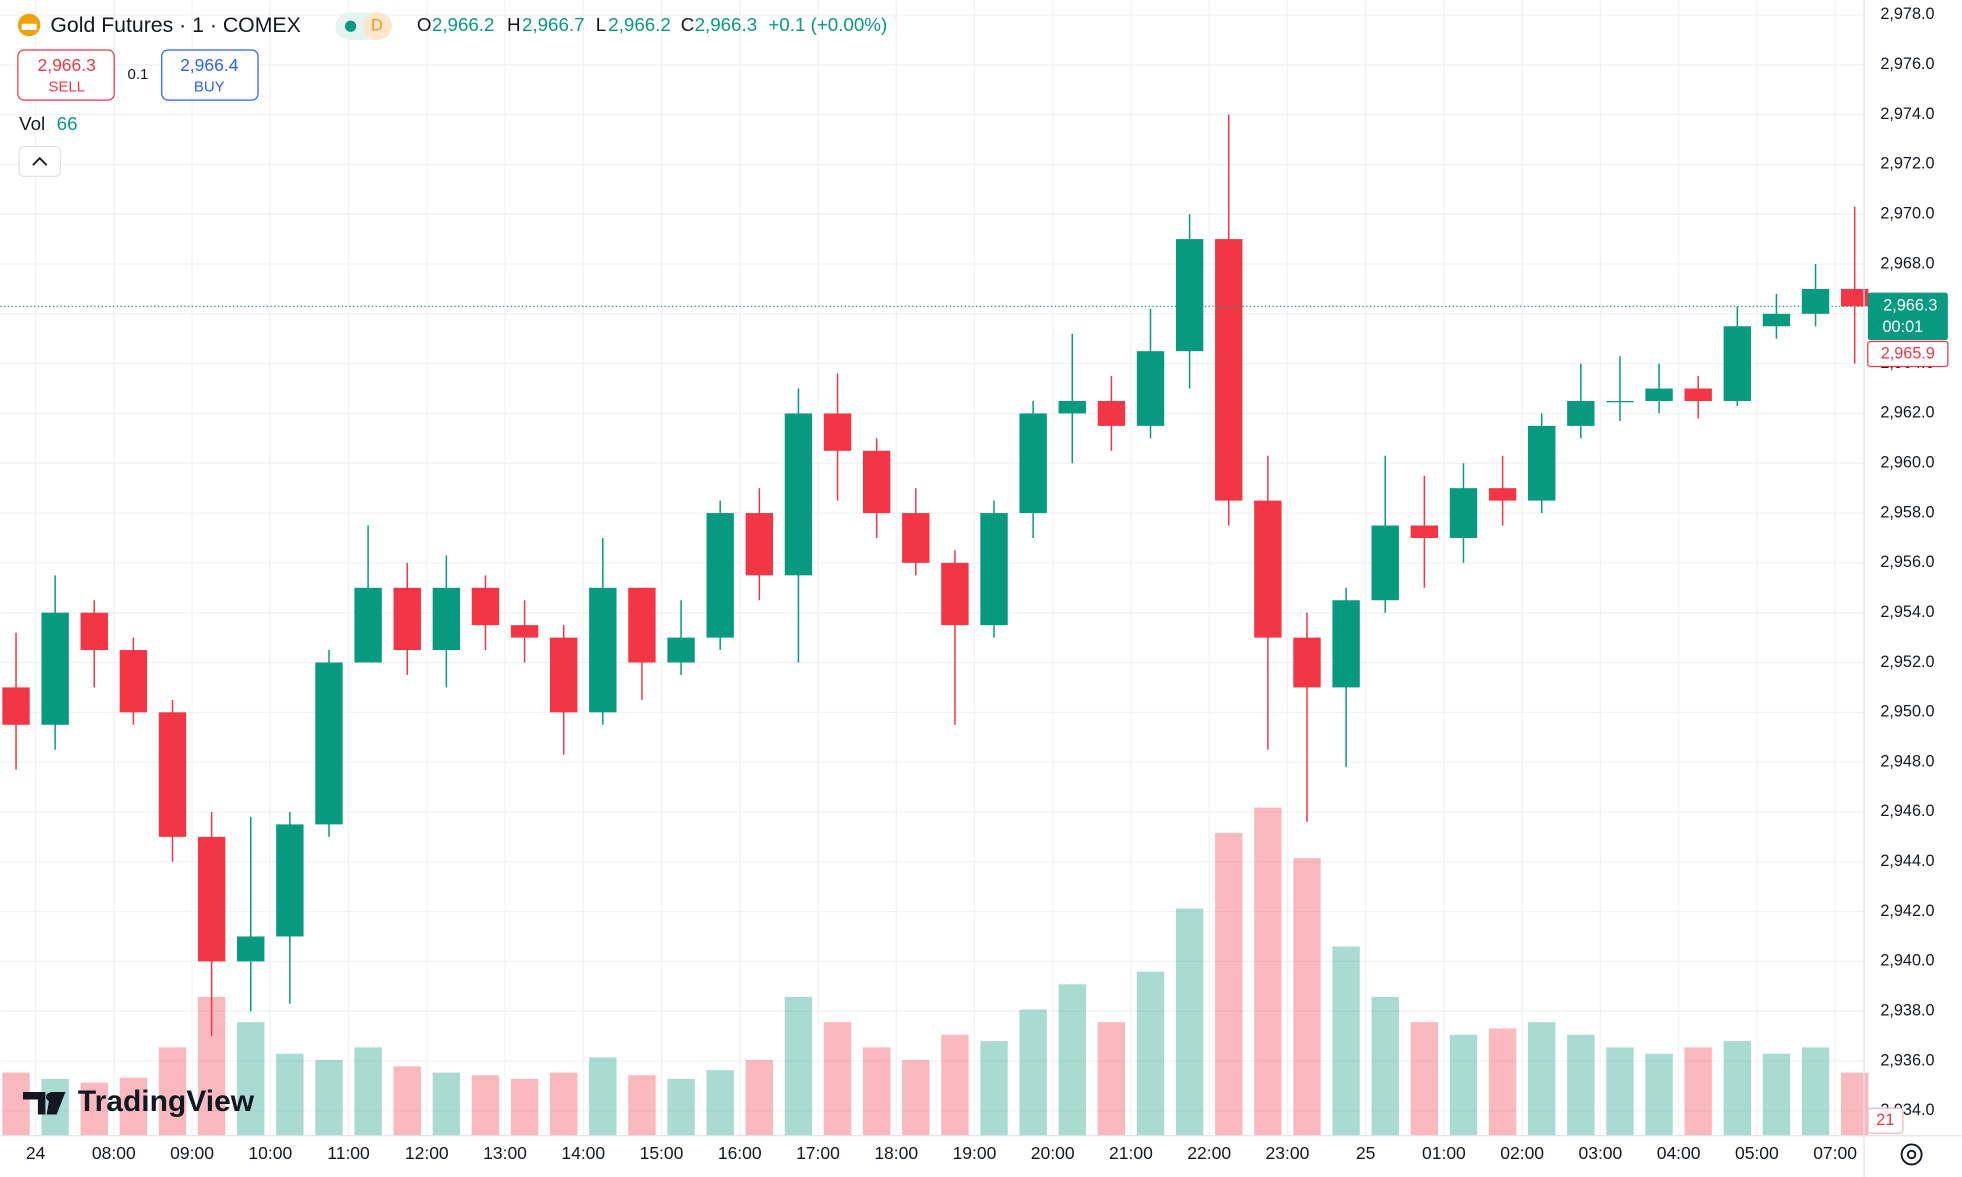 This screenshot has width=1962, height=1177. Describe the element at coordinates (1907, 64) in the screenshot. I see `y-tick-label: 2,976.0` at that location.